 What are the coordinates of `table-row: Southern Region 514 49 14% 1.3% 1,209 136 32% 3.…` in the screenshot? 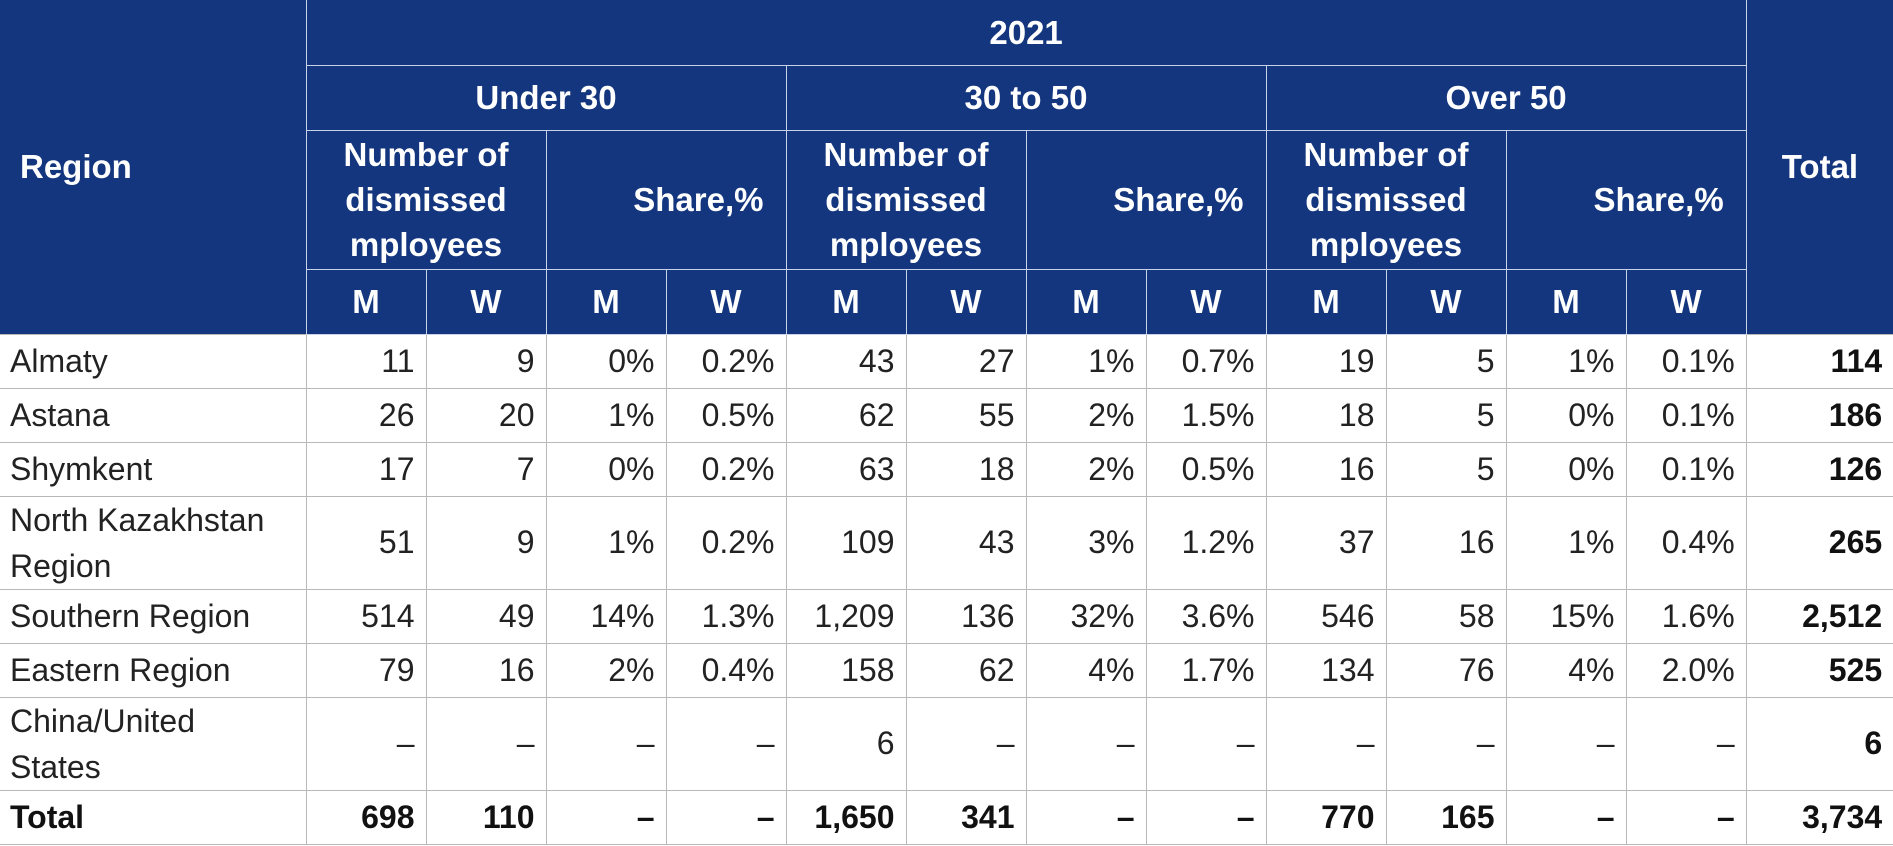 It's located at (946, 616).